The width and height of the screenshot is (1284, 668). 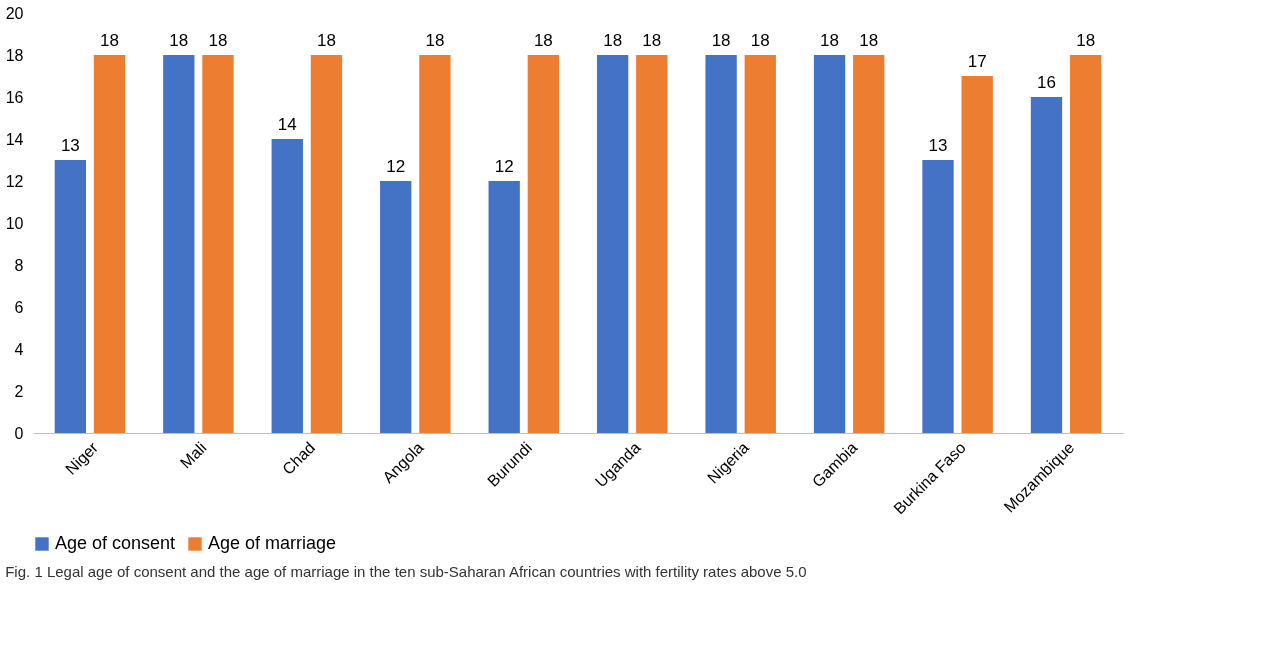 I want to click on y-tick-label: 0, so click(x=19, y=433).